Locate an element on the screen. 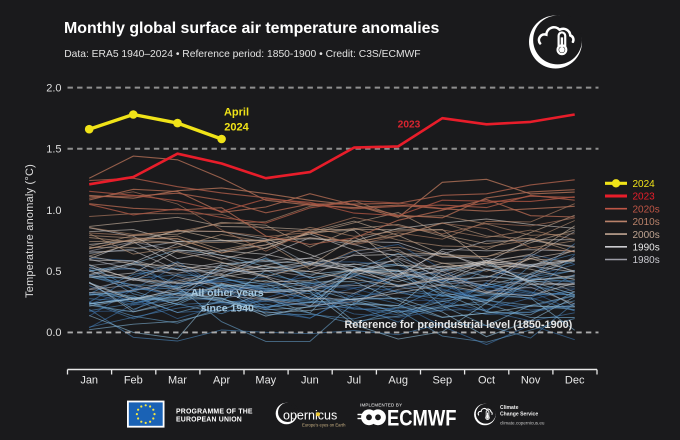 This screenshot has width=680, height=440. svg-text: Feb is located at coordinates (133, 381).